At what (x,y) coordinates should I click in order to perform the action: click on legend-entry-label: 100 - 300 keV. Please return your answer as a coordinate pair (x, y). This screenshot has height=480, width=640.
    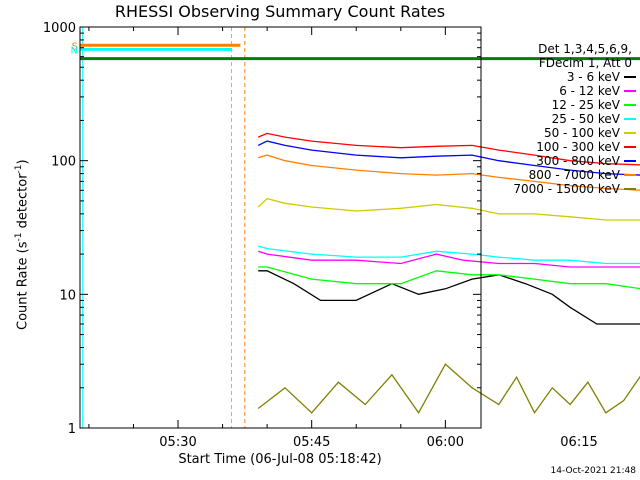
    Looking at the image, I should click on (578, 147).